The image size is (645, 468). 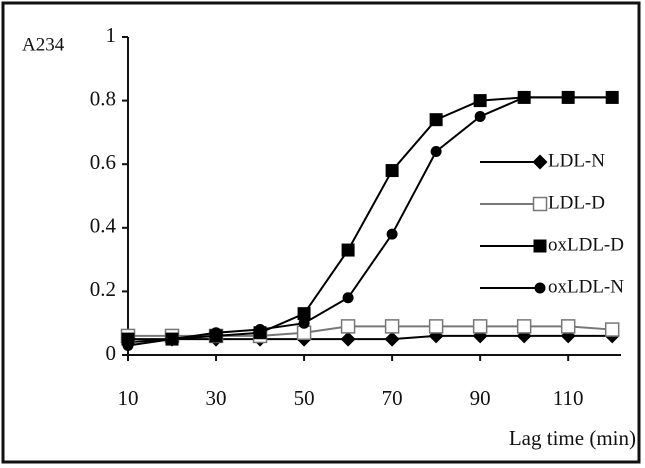 I want to click on x-tick-label: 50, so click(x=304, y=398).